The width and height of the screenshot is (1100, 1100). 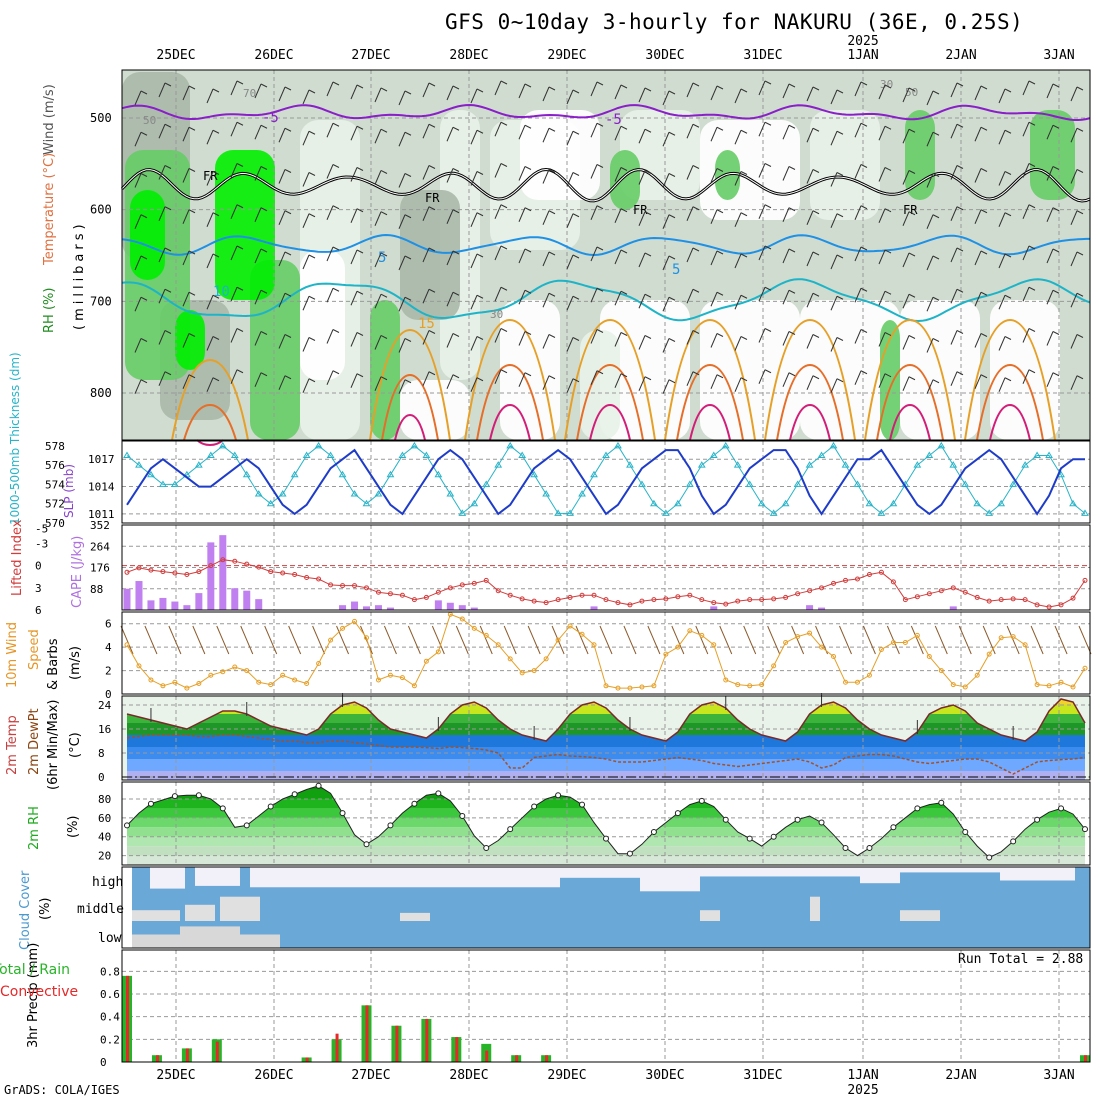 What do you see at coordinates (35, 970) in the screenshot?
I see `precip-total-label: Total / Rain` at bounding box center [35, 970].